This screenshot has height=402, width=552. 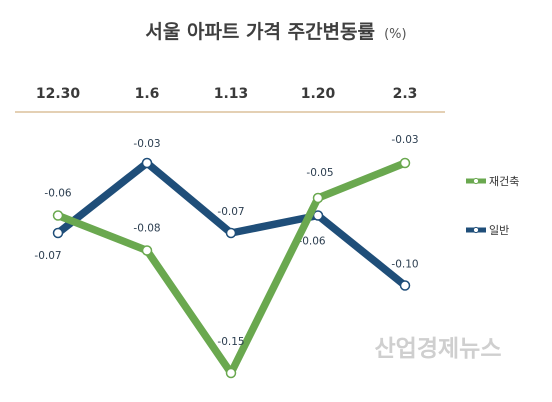 I want to click on data-label: -0.10, so click(x=404, y=265).